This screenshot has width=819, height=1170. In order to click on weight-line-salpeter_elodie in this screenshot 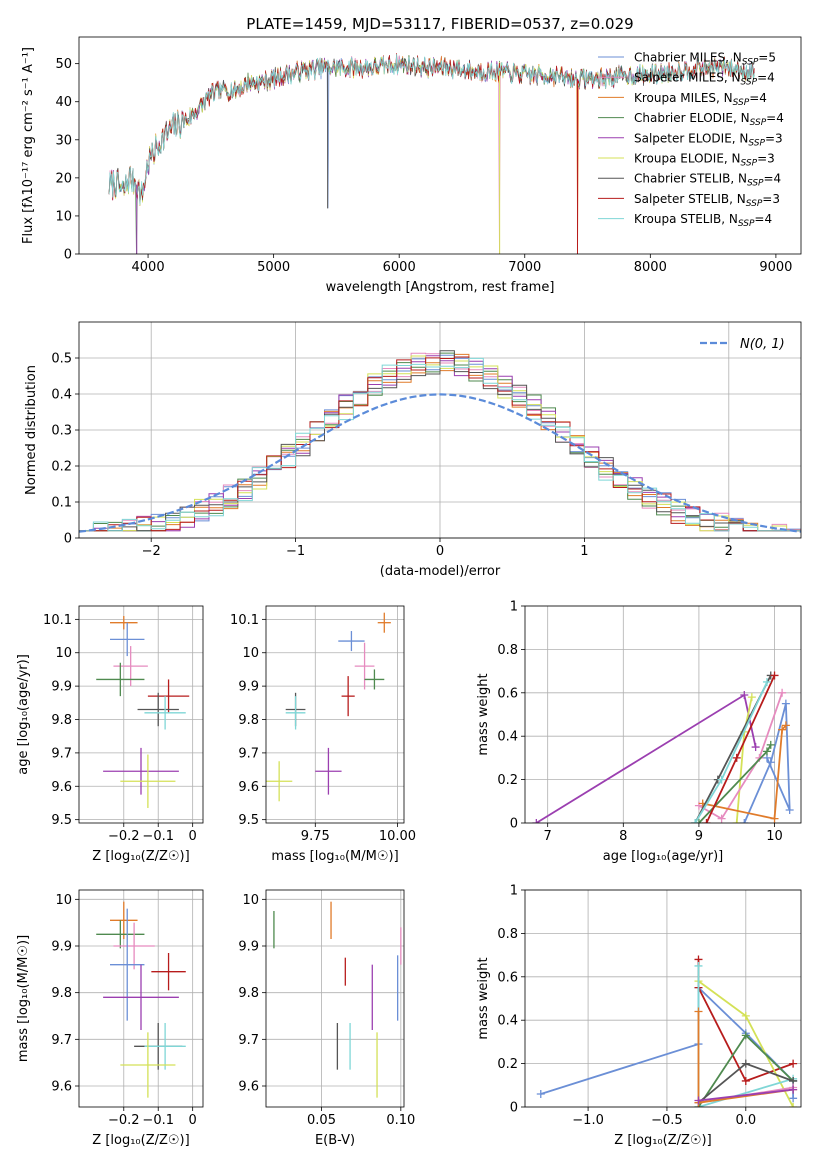, I will do `click(746, 1095)`.